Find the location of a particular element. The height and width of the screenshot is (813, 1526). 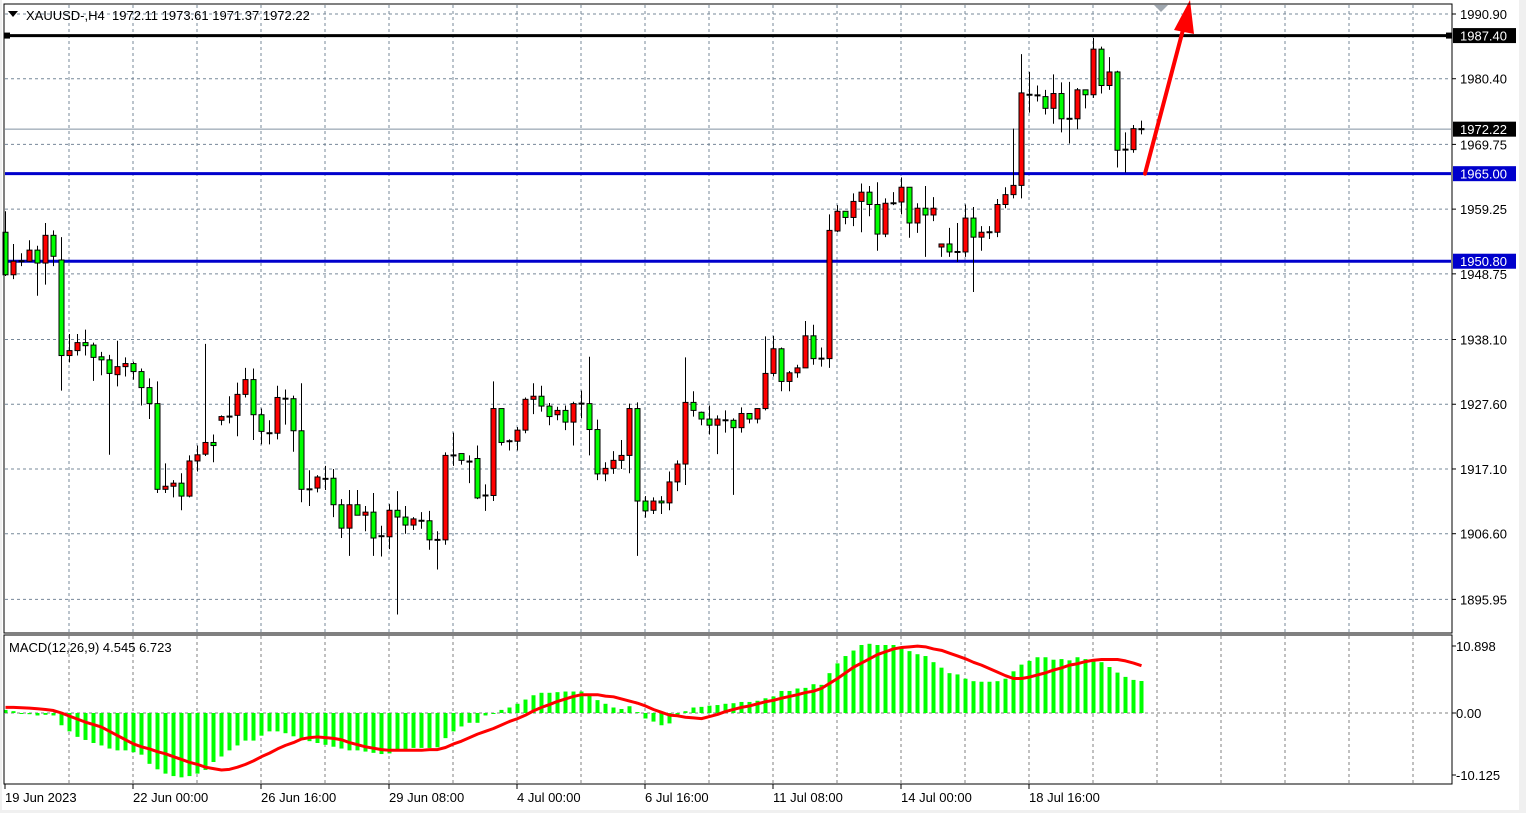

triangle-down-icon is located at coordinates (13, 14).